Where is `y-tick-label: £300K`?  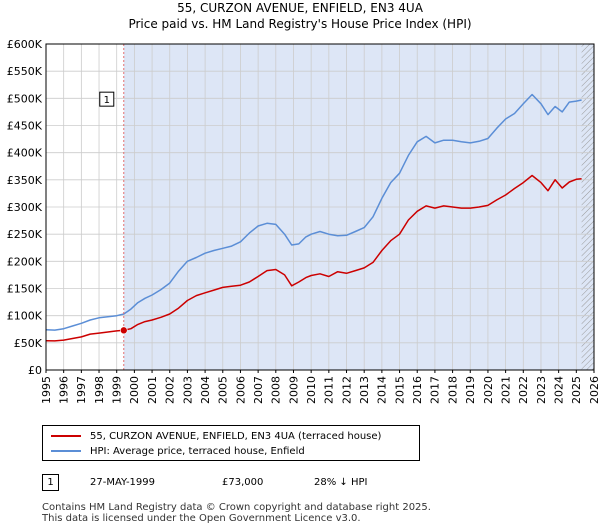 y-tick-label: £300K is located at coordinates (25, 207).